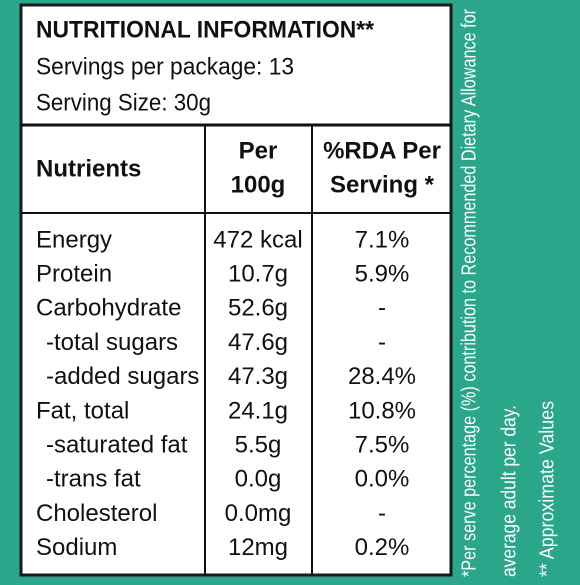 This screenshot has height=585, width=580. What do you see at coordinates (547, 489) in the screenshot?
I see `footnote: ** Approximate Values` at bounding box center [547, 489].